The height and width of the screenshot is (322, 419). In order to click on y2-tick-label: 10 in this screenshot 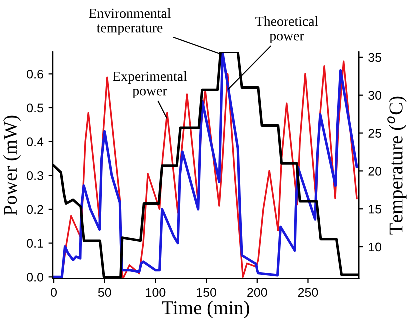, I will do `click(375, 247)`.